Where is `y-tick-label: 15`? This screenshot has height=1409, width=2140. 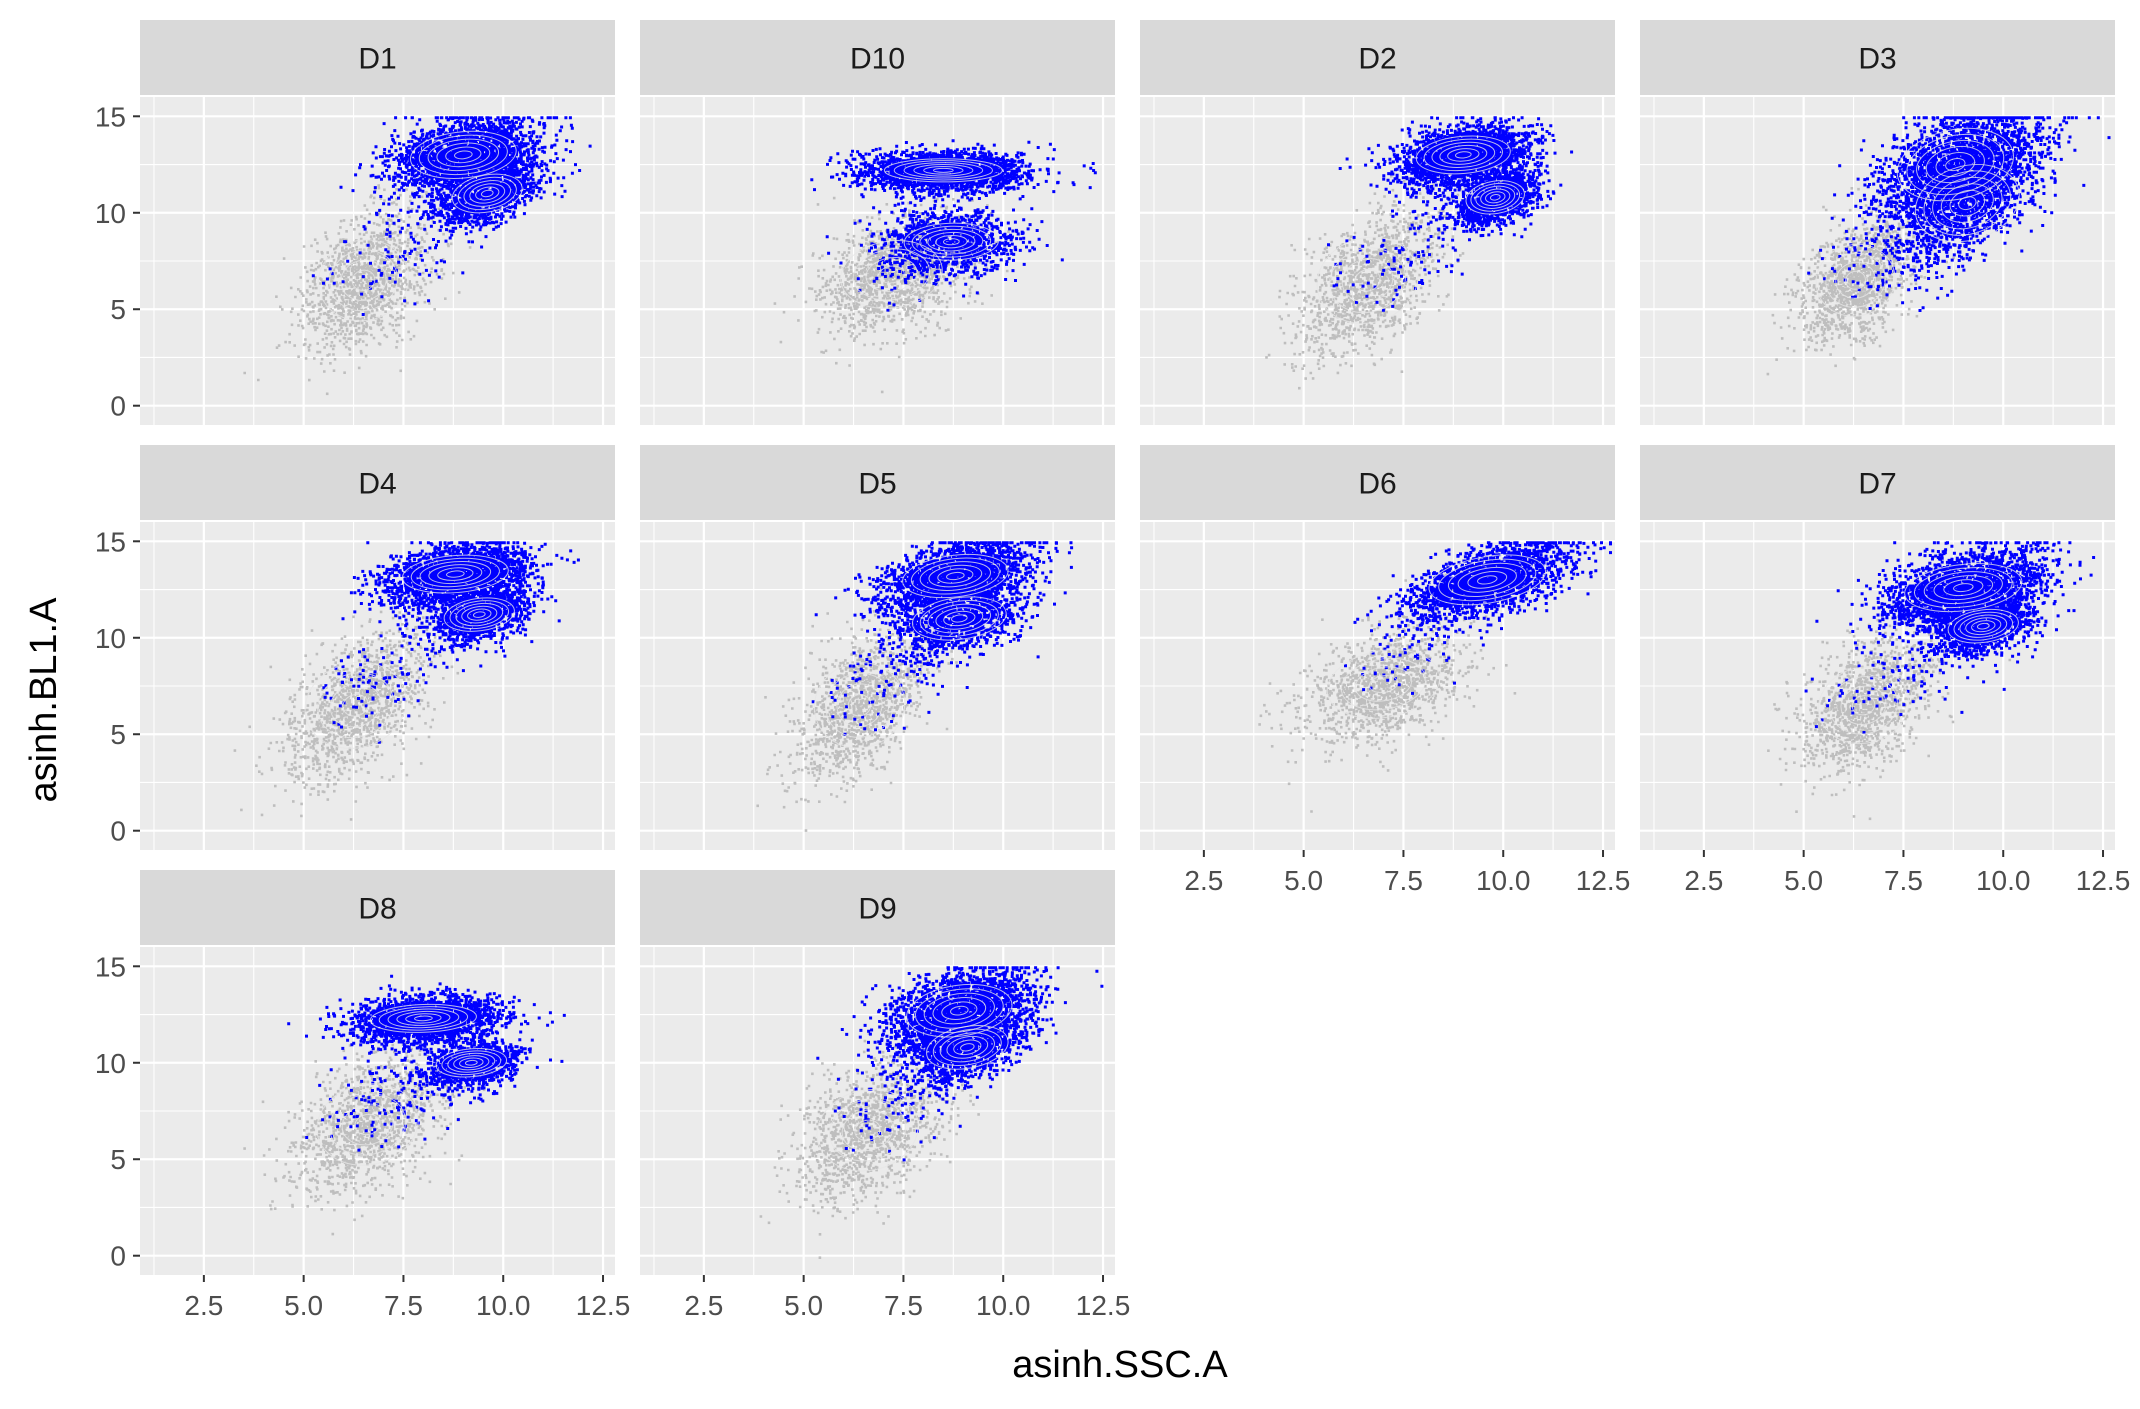 y-tick-label: 15 is located at coordinates (110, 541).